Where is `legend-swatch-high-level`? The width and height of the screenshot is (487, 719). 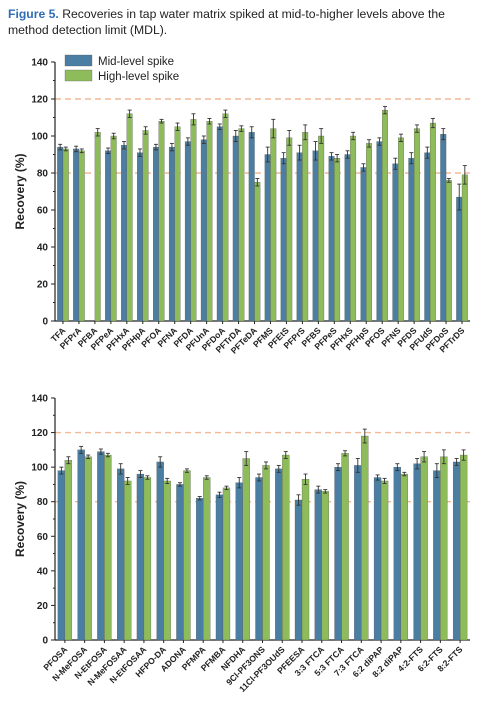
legend-swatch-high-level is located at coordinates (78, 75).